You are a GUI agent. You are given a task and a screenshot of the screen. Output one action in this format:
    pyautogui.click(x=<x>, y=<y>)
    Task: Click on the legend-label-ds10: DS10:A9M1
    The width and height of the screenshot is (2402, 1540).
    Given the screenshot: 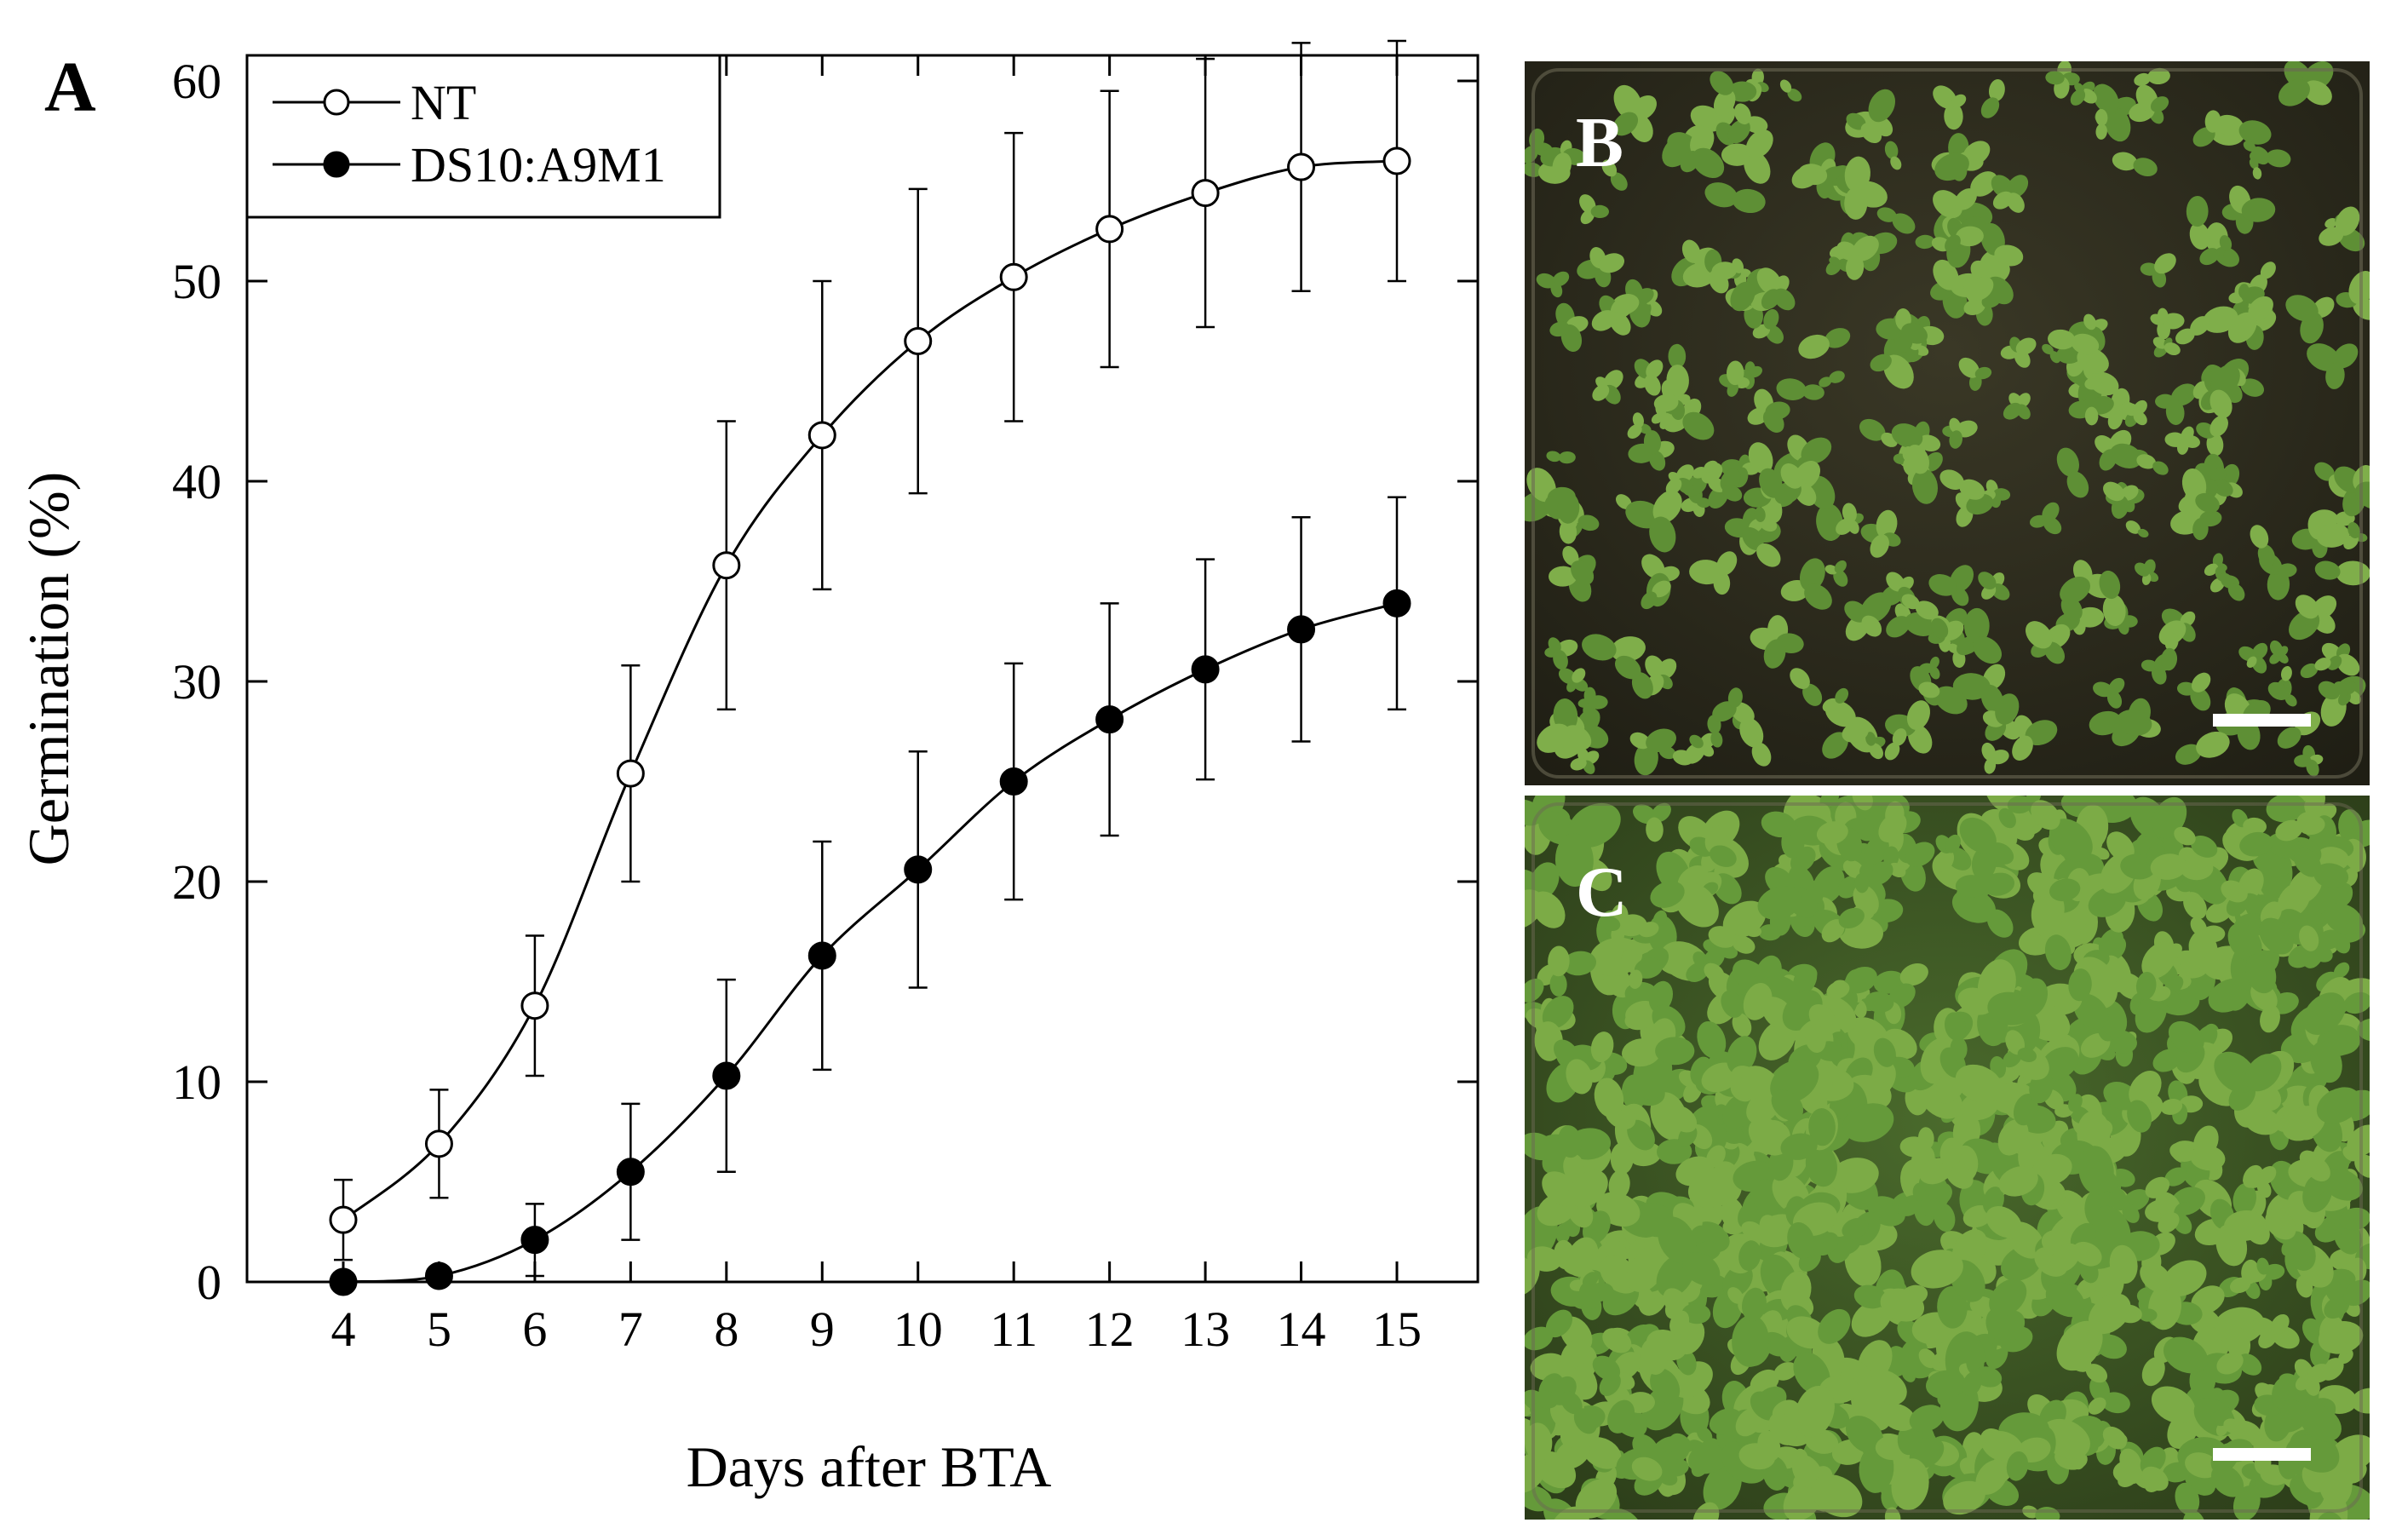 What is the action you would take?
    pyautogui.click(x=538, y=164)
    